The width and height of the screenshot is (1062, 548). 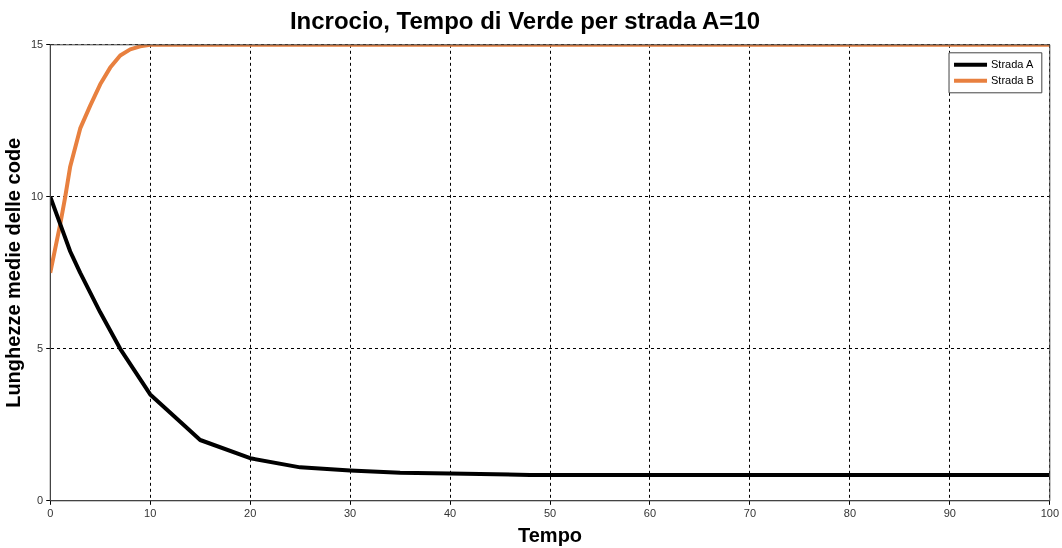 I want to click on y-axis-title: Lunghezze medie delle code, so click(x=12, y=272).